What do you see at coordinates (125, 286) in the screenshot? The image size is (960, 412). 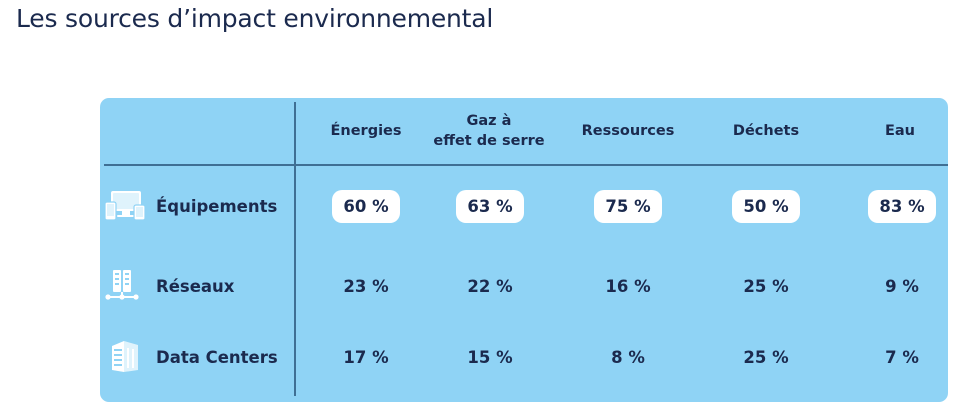 I see `network-icon` at bounding box center [125, 286].